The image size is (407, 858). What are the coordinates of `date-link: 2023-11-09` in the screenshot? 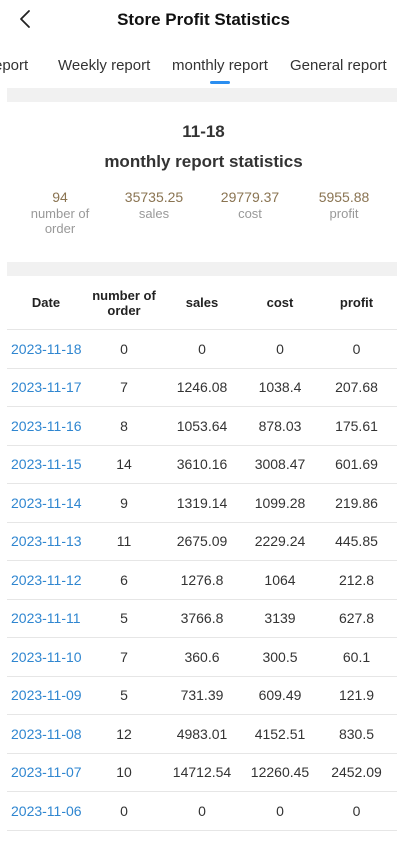 It's located at (46, 695).